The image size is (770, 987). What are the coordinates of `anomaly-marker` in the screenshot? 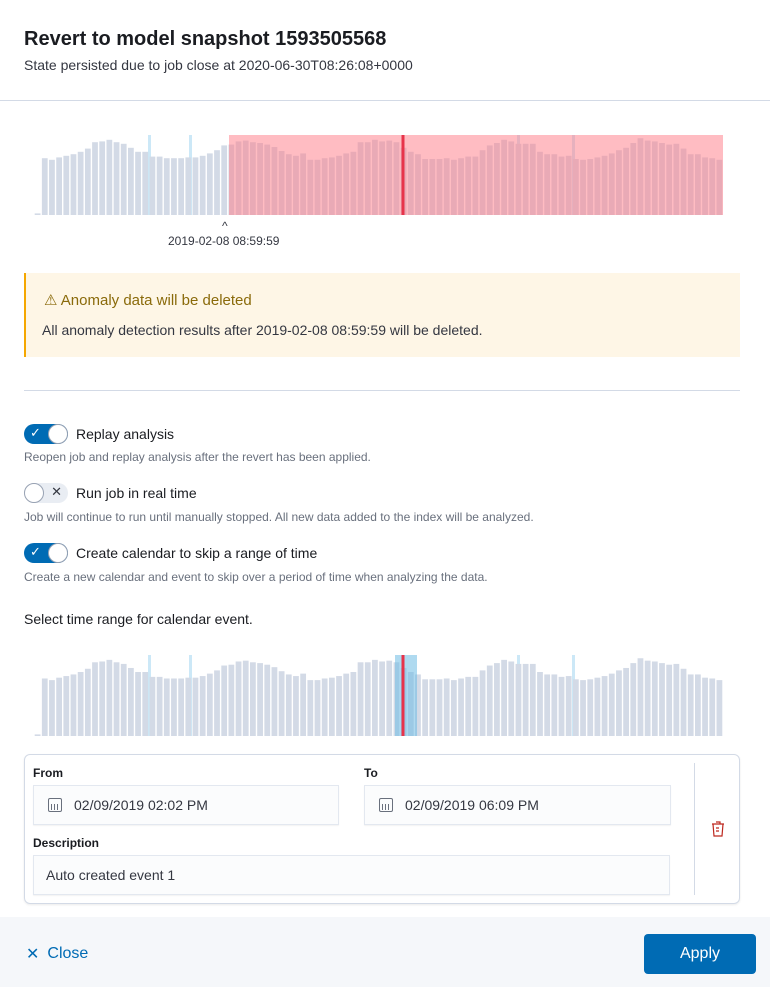 It's located at (149, 175).